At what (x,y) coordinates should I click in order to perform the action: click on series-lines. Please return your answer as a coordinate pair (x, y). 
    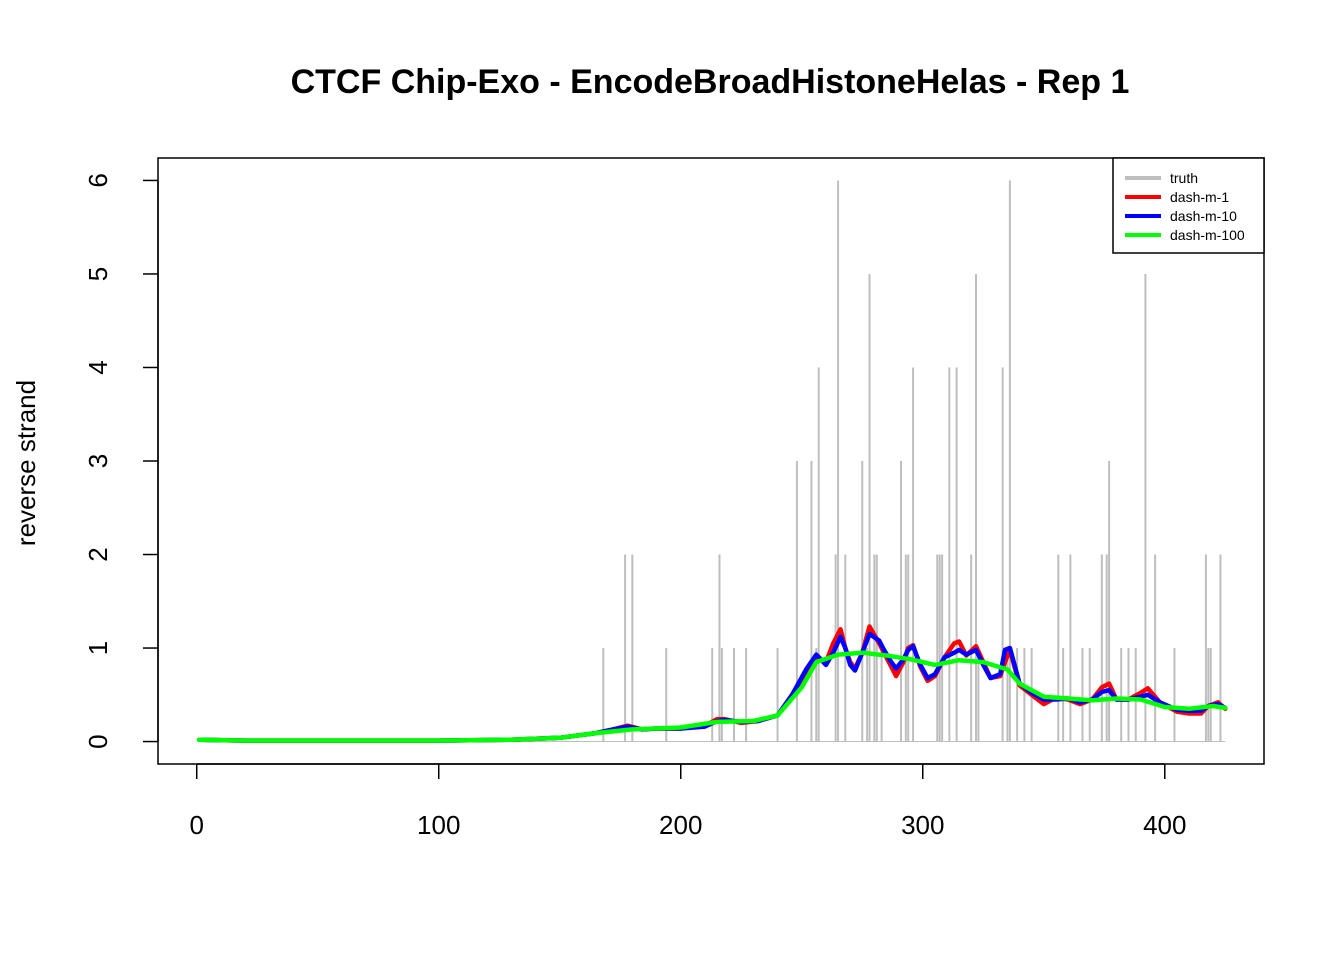
    Looking at the image, I should click on (712, 683).